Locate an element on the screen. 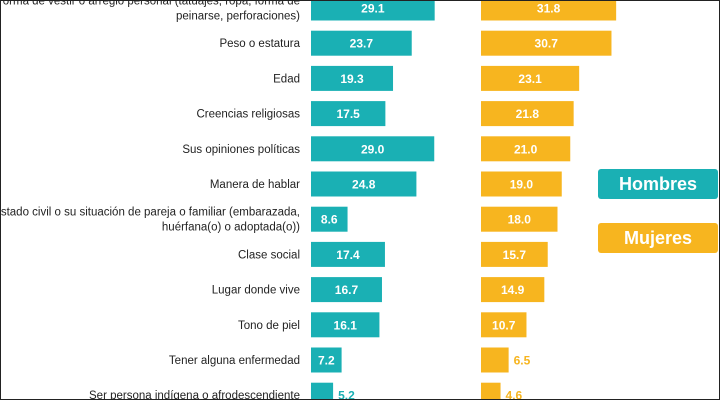  value-label-hombres: 29.0 is located at coordinates (373, 149).